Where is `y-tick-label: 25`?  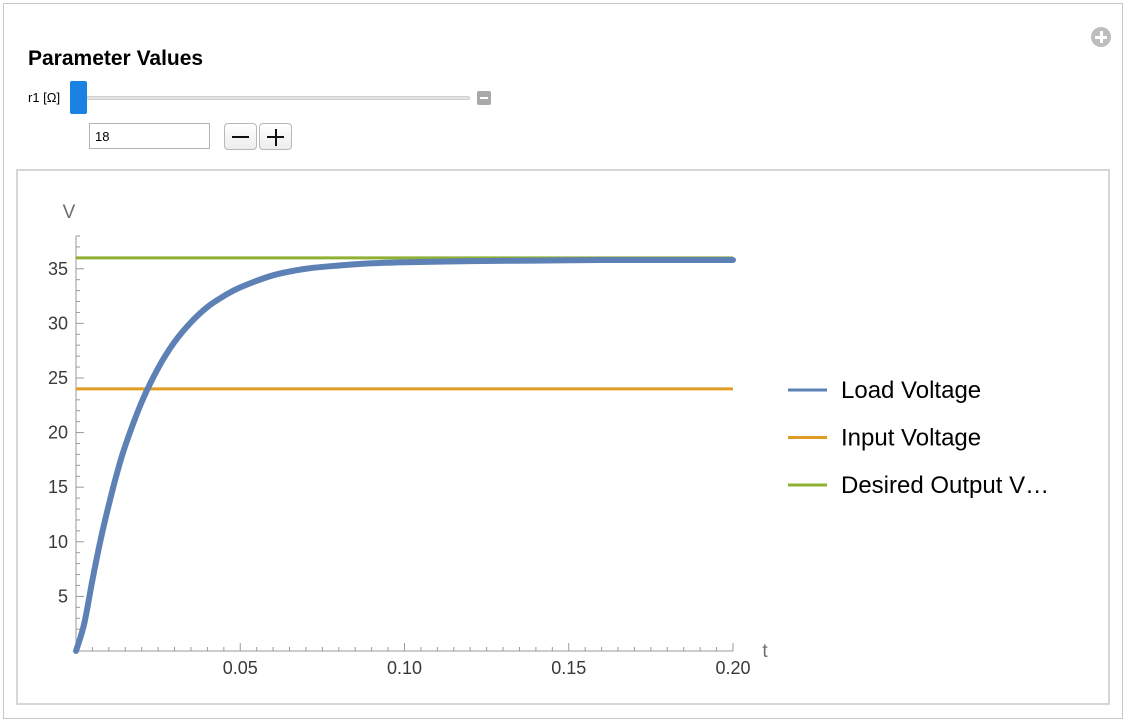
y-tick-label: 25 is located at coordinates (58, 378).